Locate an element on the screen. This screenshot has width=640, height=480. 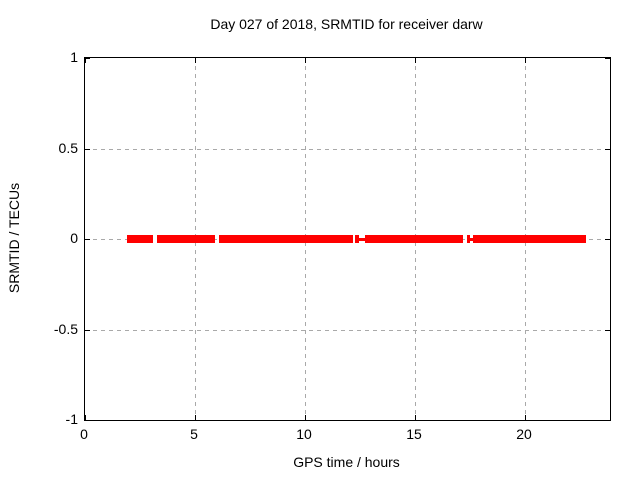
y-tick-label: 0.5 is located at coordinates (68, 148).